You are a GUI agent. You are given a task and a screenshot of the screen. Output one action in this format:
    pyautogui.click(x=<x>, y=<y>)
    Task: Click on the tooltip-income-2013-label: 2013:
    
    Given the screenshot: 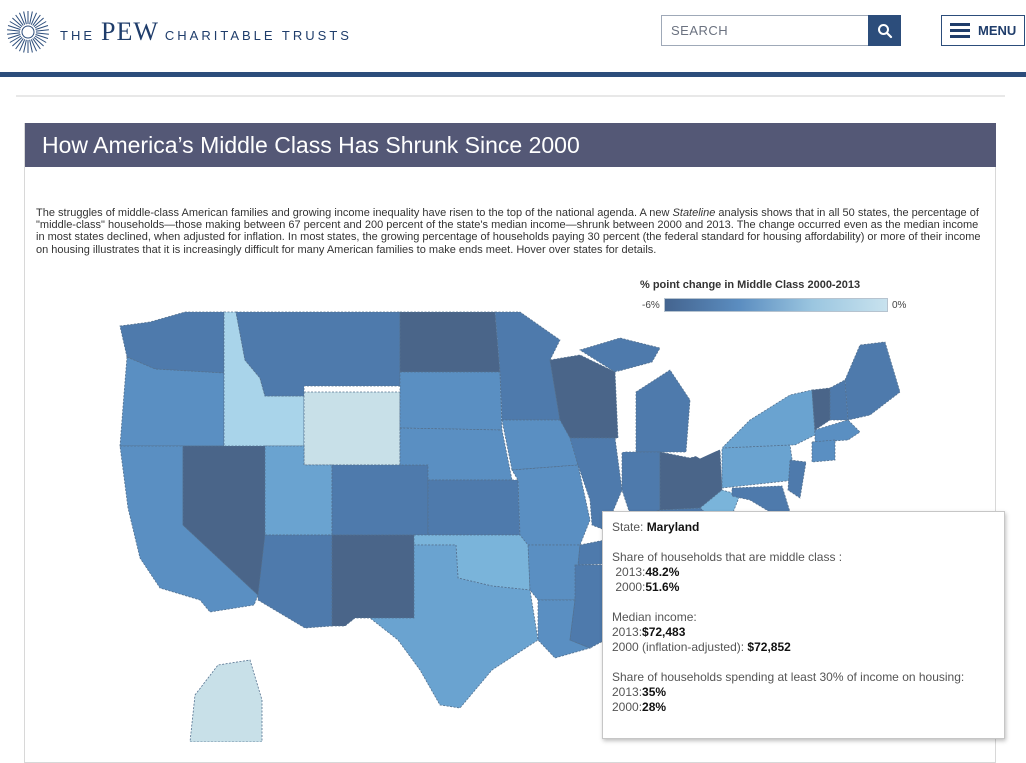 What is the action you would take?
    pyautogui.click(x=627, y=632)
    